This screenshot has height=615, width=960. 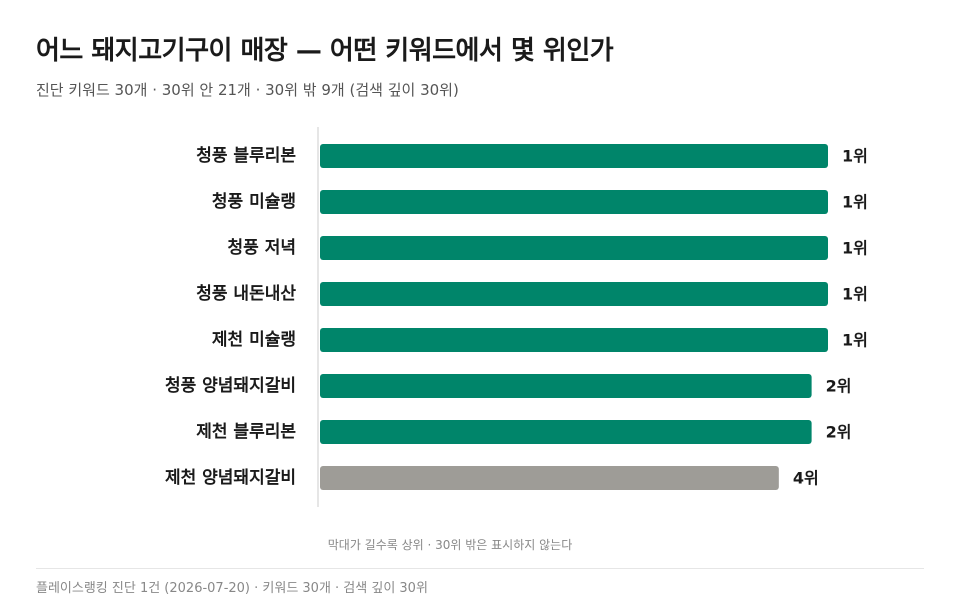 What do you see at coordinates (246, 155) in the screenshot?
I see `category-label: 청풍 블루리본` at bounding box center [246, 155].